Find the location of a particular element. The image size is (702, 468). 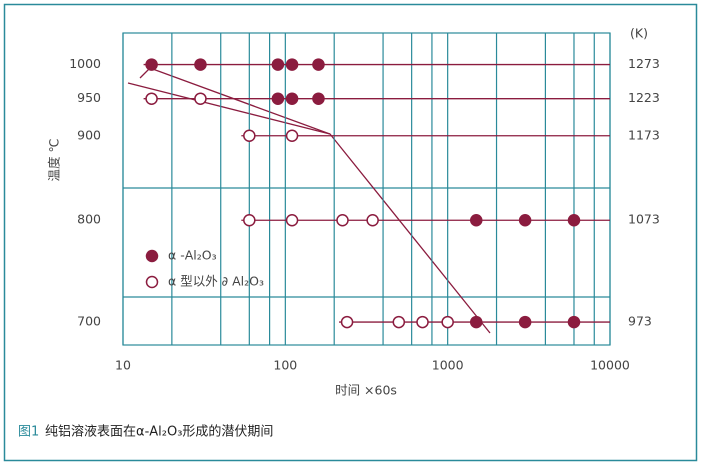

x-tick-label: 10000 is located at coordinates (610, 365).